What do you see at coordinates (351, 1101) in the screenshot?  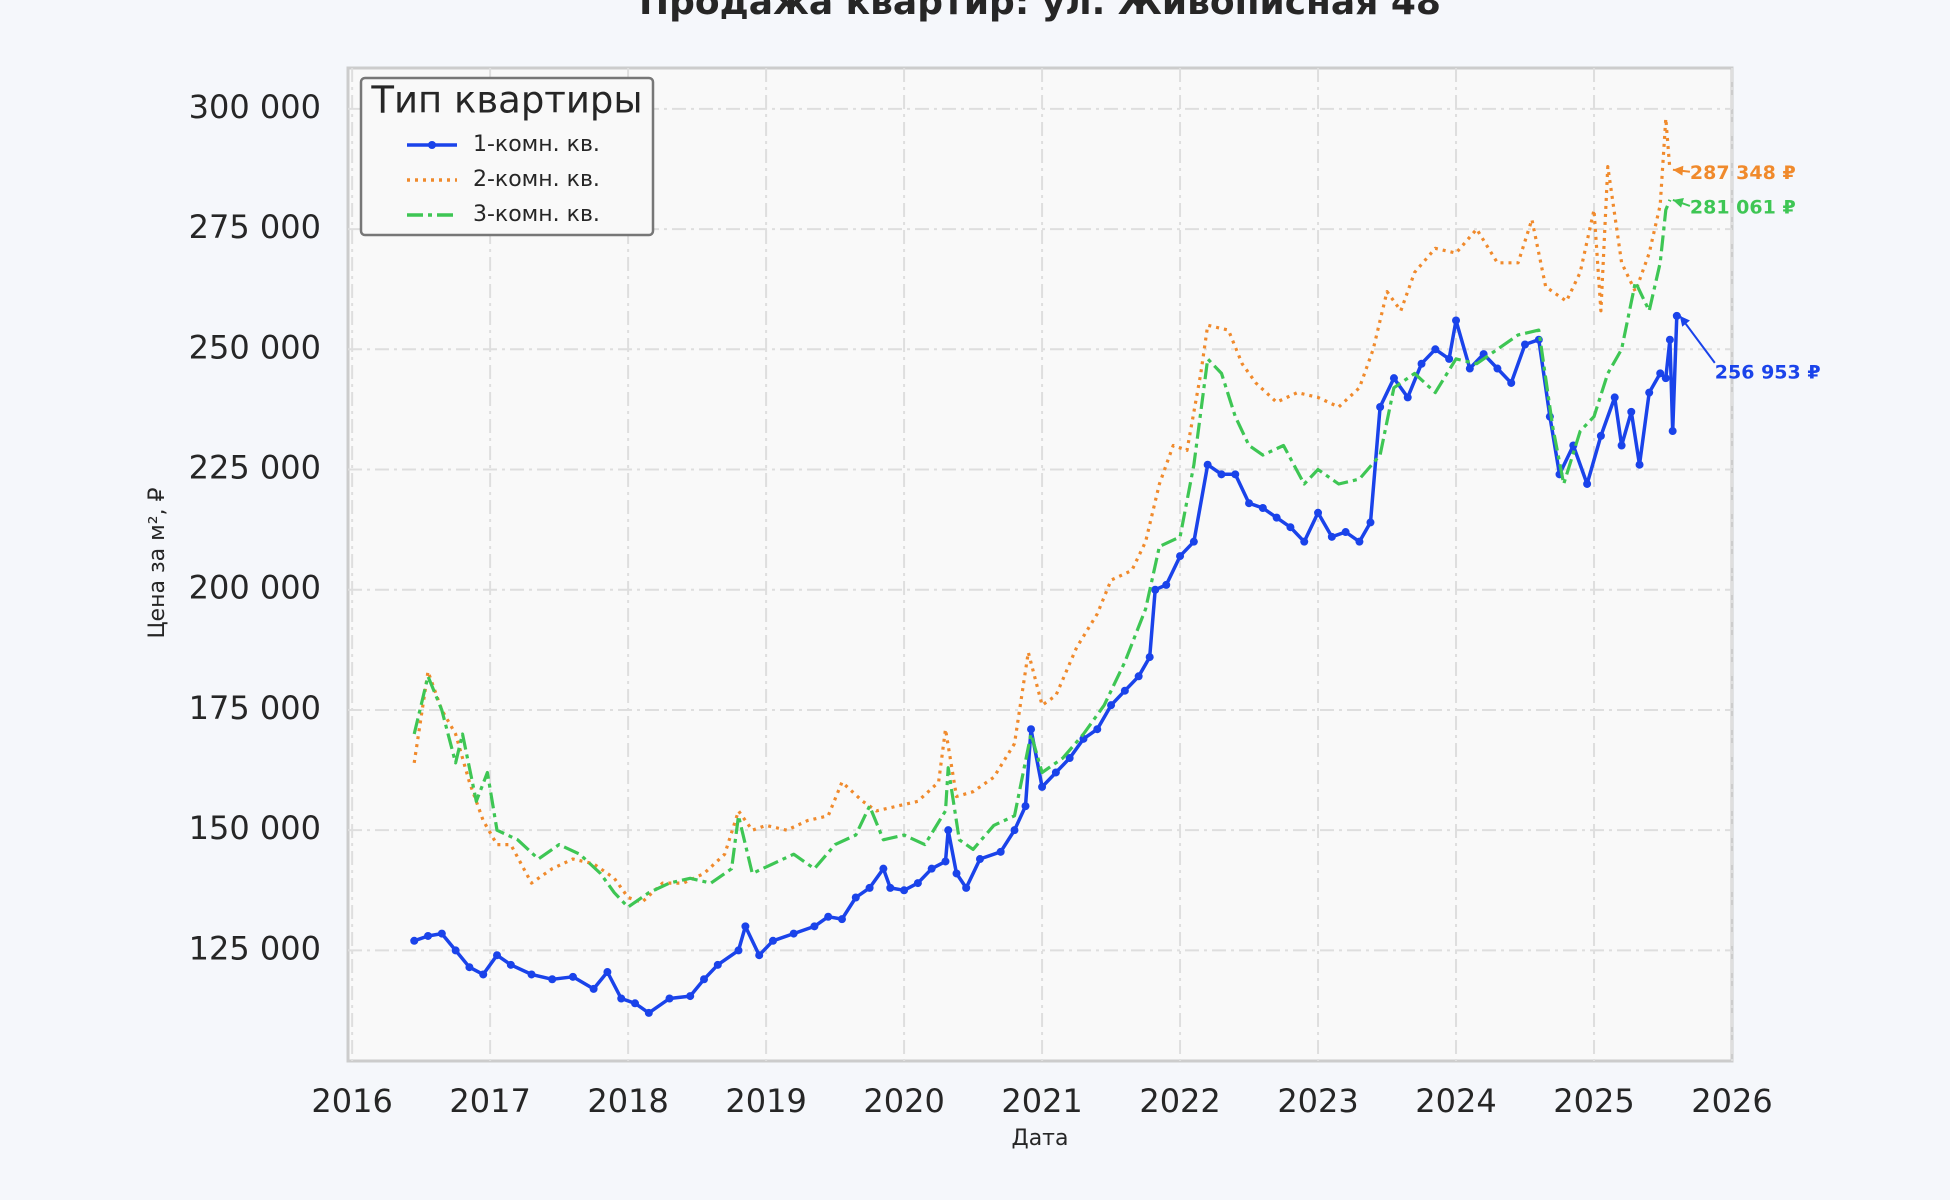 I see `x-tick-label: 2016` at bounding box center [351, 1101].